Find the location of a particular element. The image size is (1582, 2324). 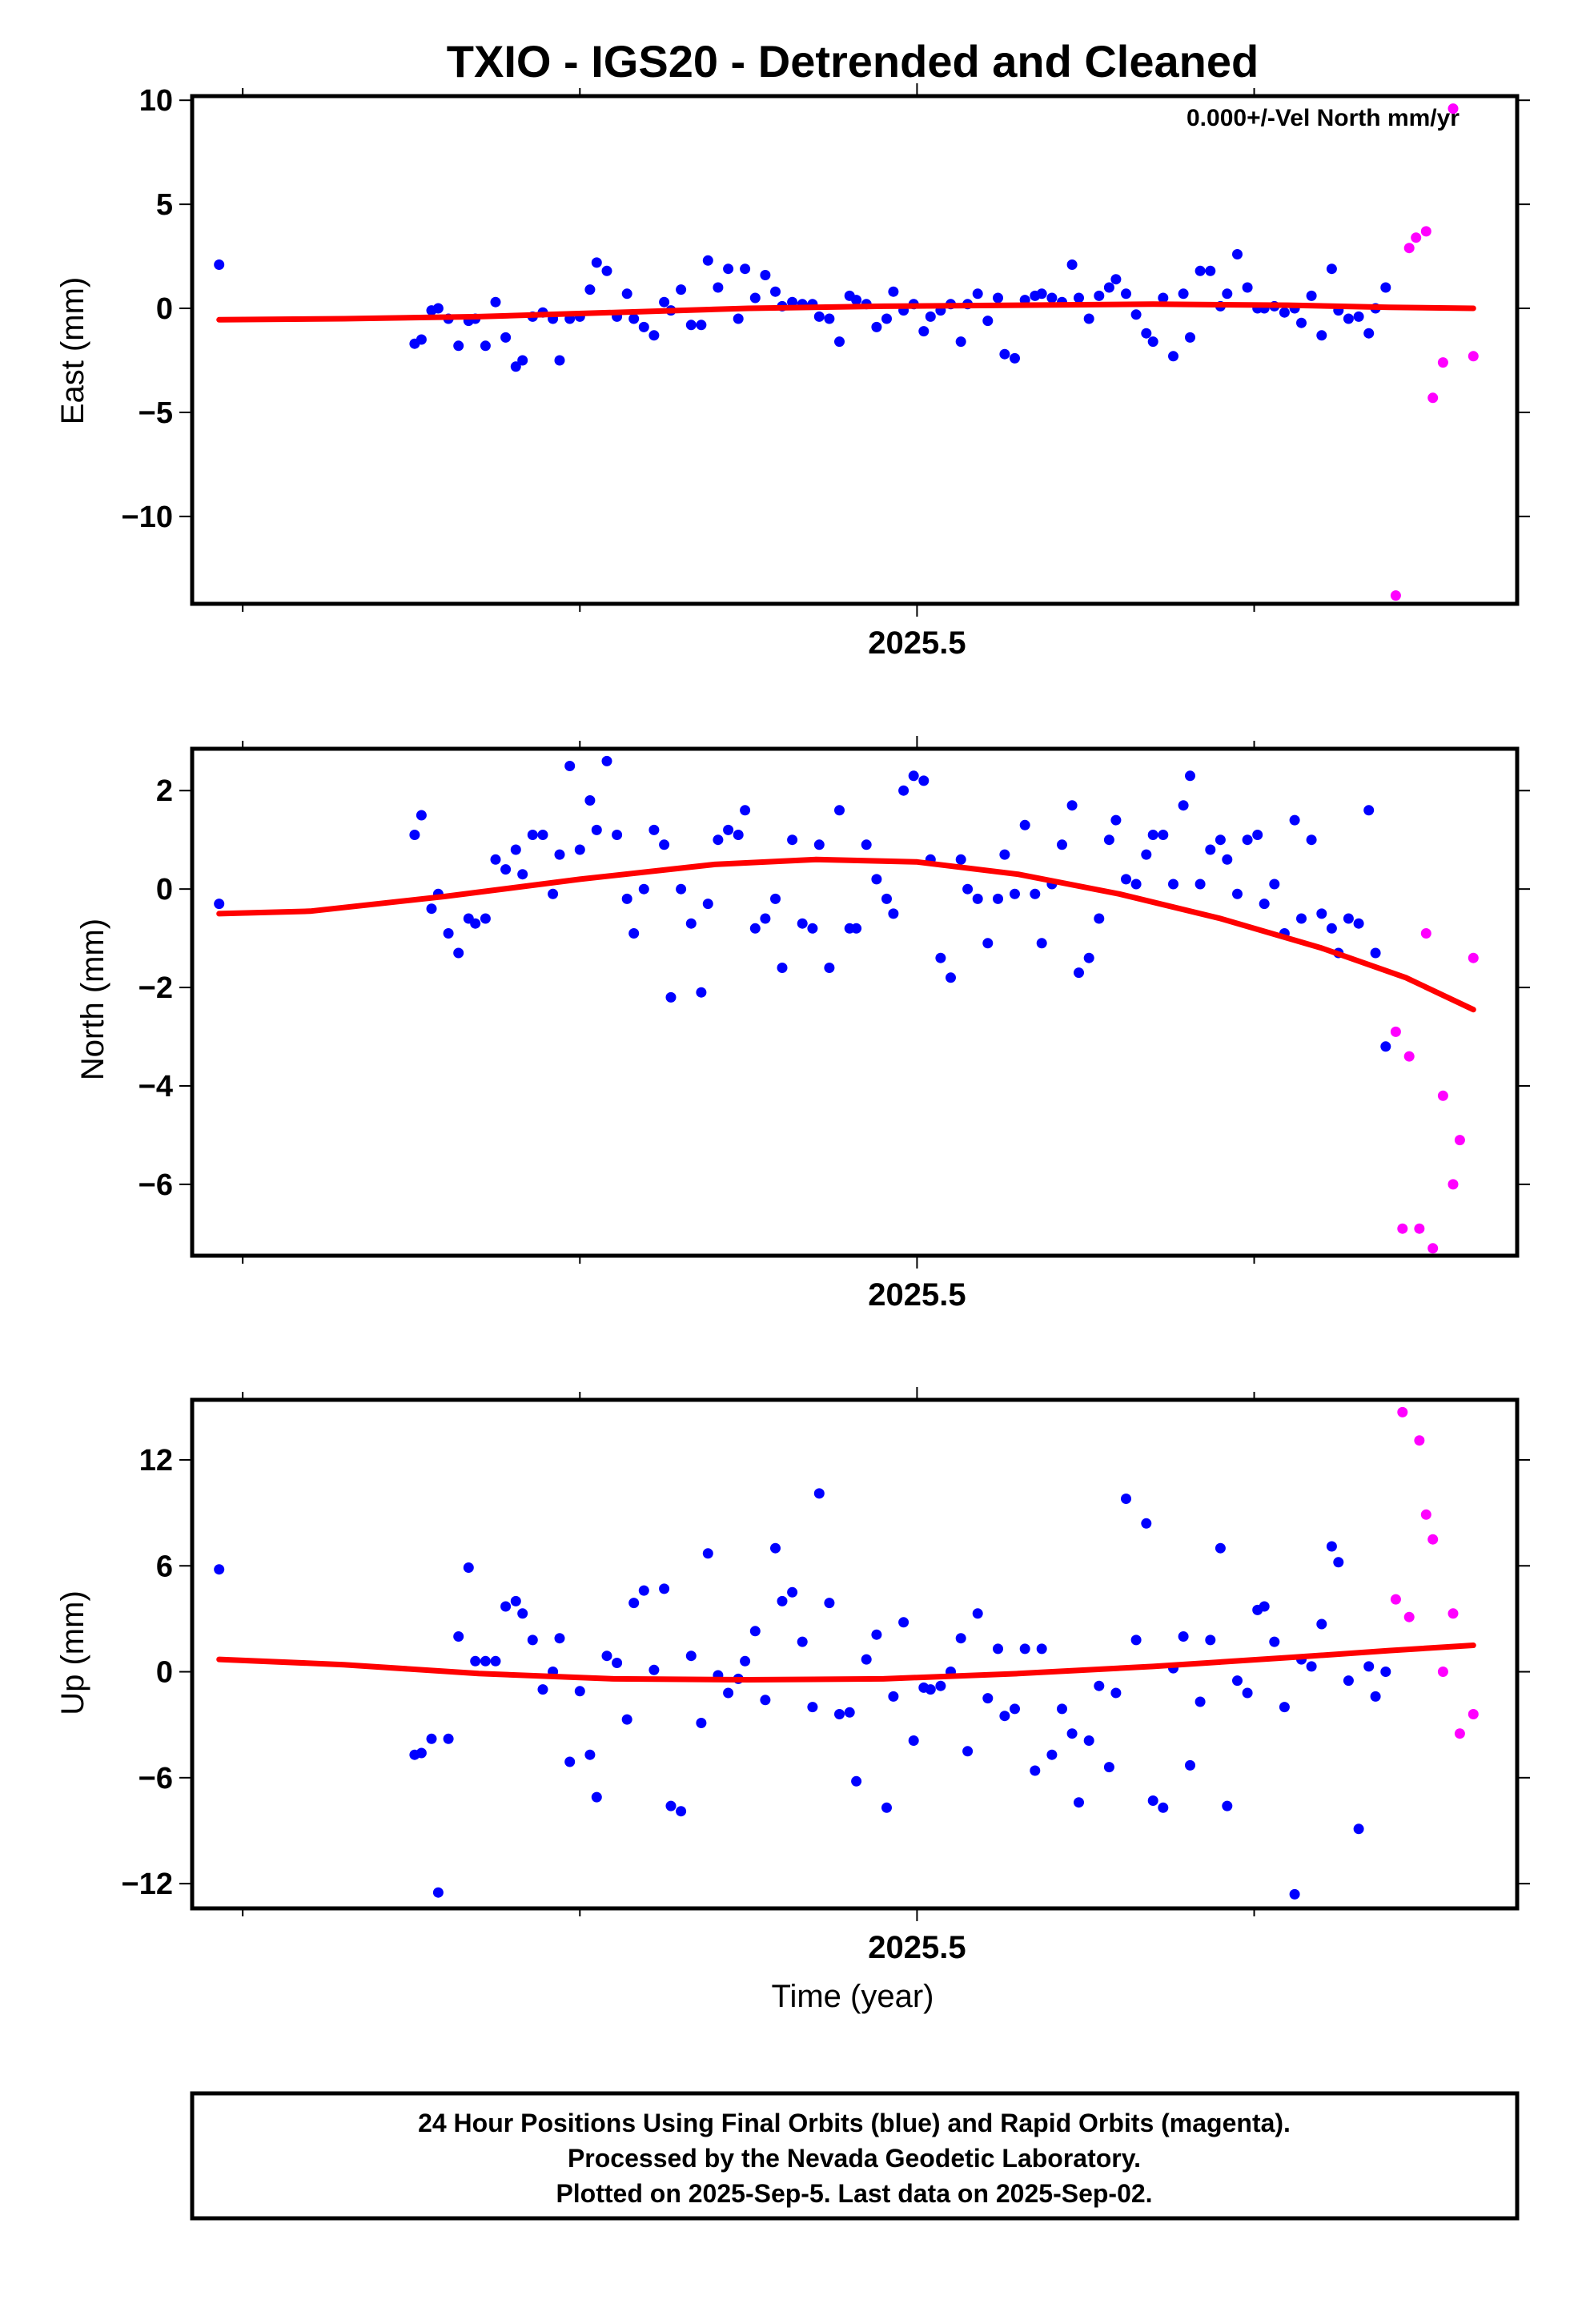

east-xtick-label: 2025.5 is located at coordinates (917, 643).